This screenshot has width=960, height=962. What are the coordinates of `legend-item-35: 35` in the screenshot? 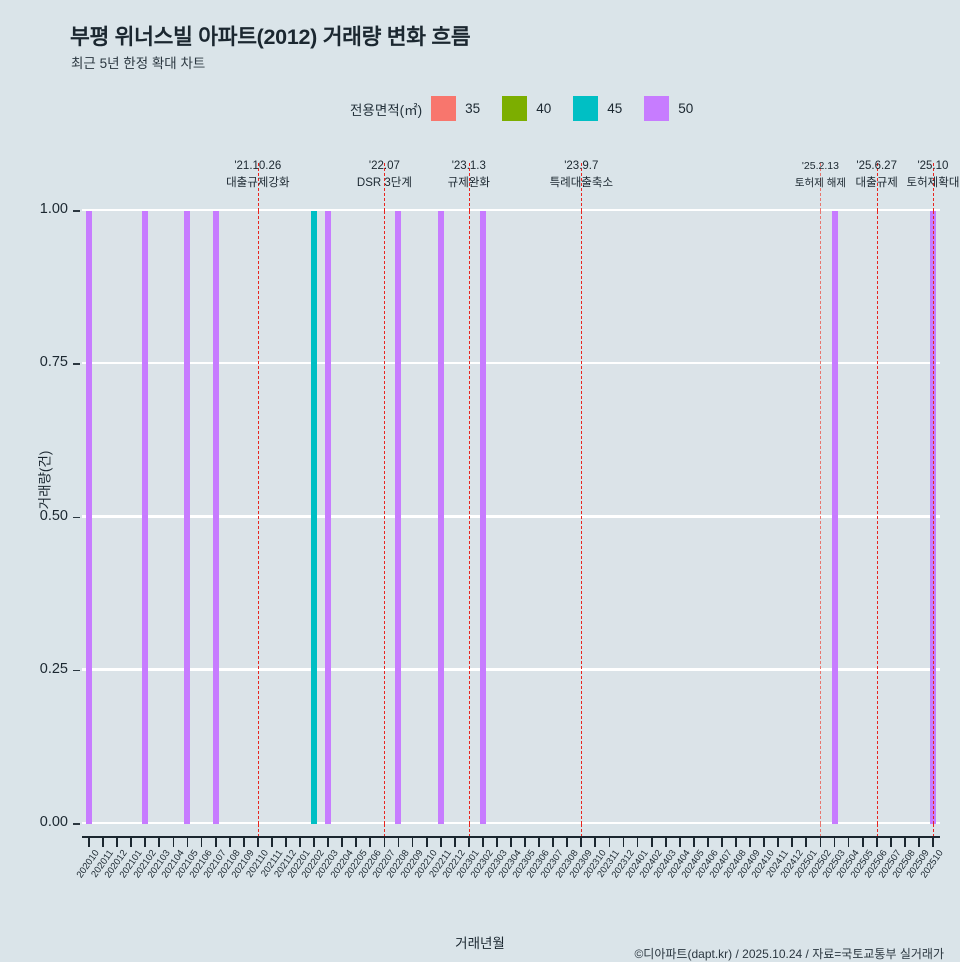 It's located at (466, 108).